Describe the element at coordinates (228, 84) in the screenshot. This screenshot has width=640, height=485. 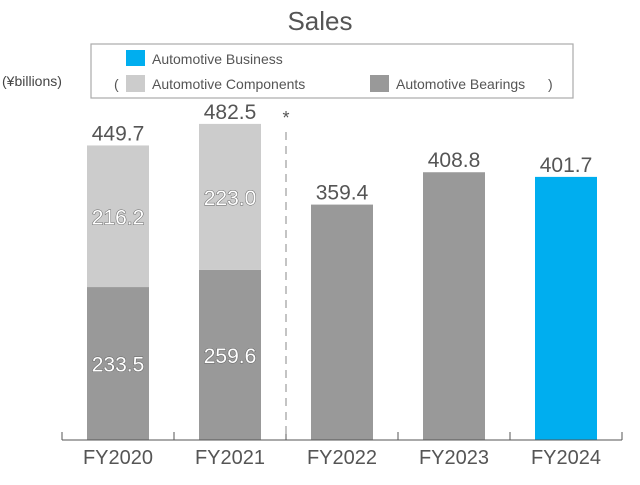
I see `legend-label-automotive-components: Automotive Components` at that location.